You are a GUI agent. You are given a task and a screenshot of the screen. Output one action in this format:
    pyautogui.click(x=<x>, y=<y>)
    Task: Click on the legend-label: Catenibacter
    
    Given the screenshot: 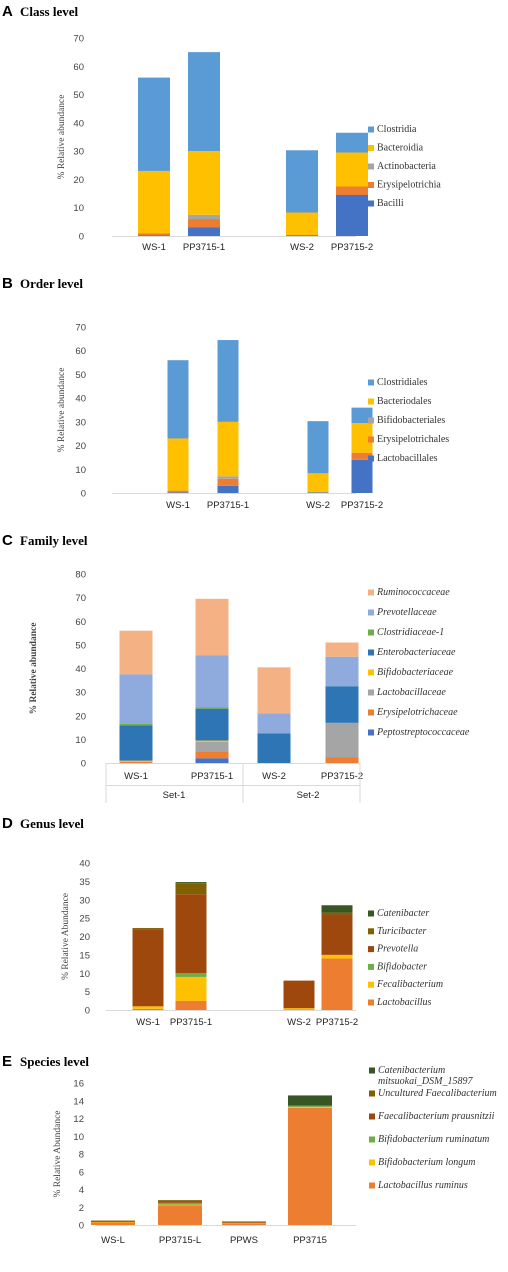 What is the action you would take?
    pyautogui.click(x=403, y=913)
    